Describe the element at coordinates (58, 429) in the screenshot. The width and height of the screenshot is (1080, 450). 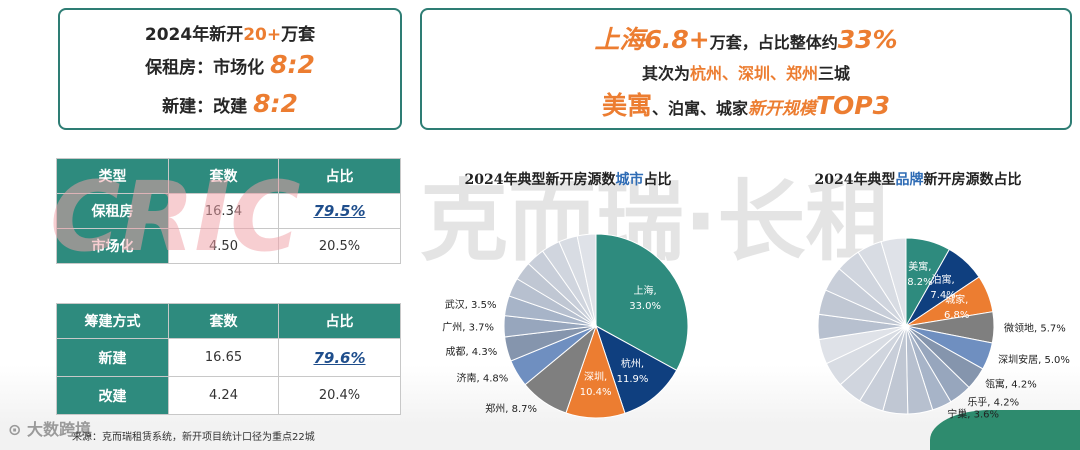
I see `logo-text: 大数跨境` at that location.